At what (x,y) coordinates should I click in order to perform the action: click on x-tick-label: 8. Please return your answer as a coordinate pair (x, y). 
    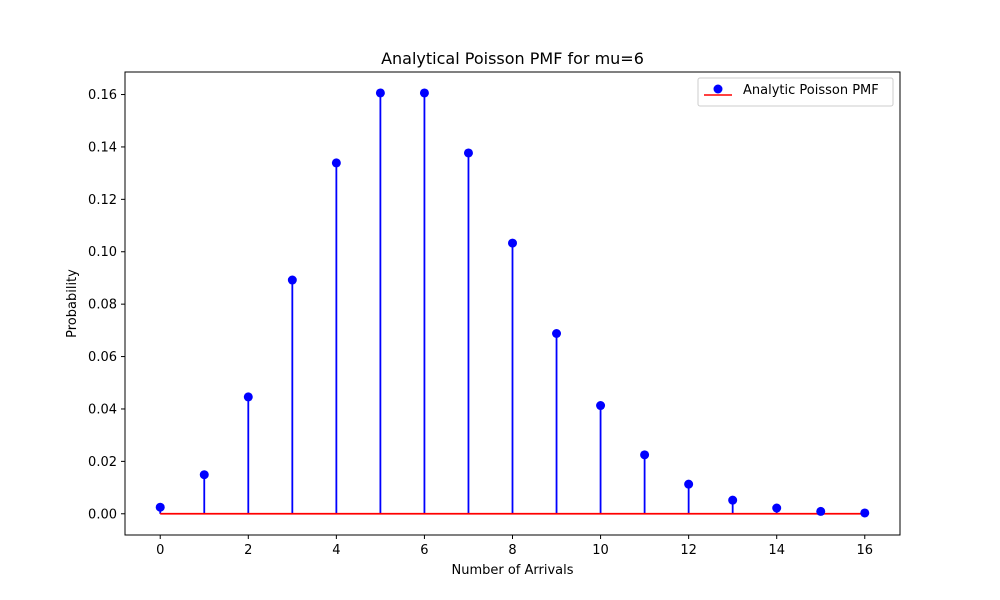
    Looking at the image, I should click on (512, 550).